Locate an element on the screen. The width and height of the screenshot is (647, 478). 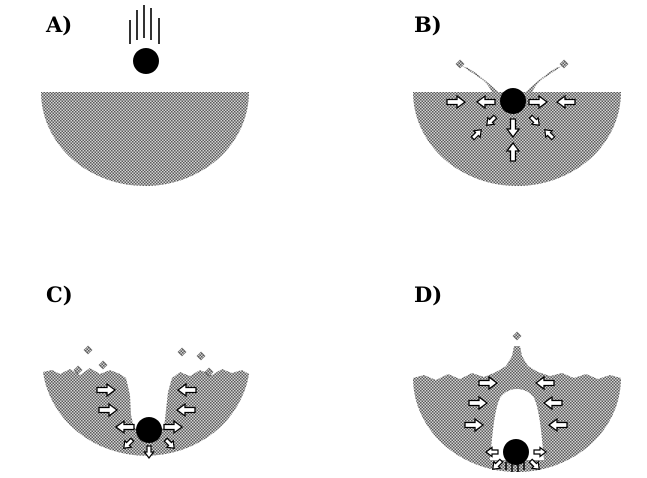
panel-b is located at coordinates (517, 122).